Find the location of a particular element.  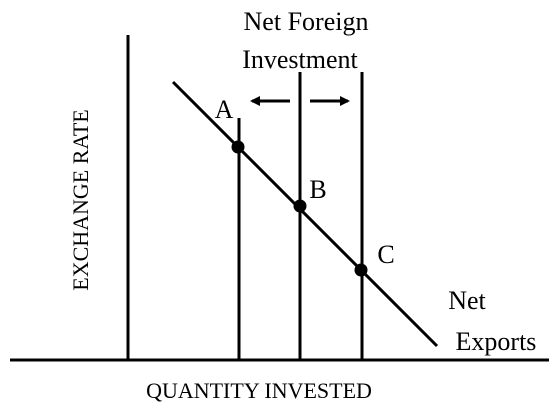

point-label: A is located at coordinates (224, 109).